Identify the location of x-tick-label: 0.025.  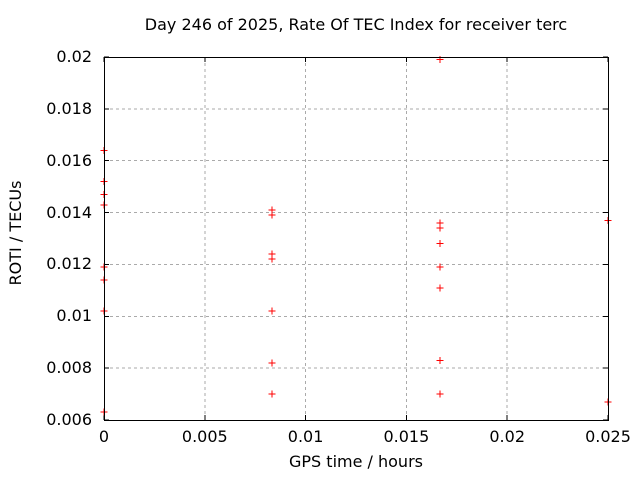
(608, 436).